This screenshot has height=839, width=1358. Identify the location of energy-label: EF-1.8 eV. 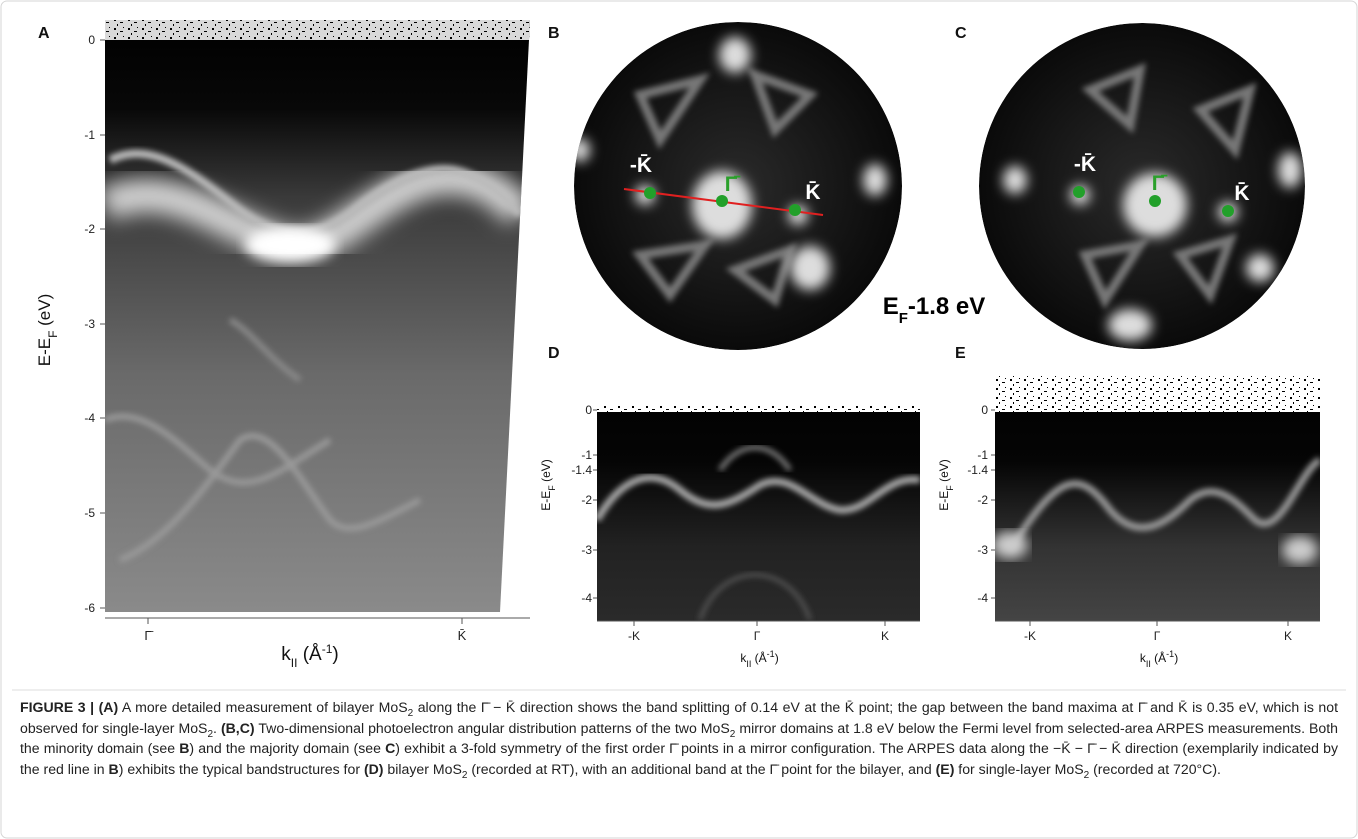
(934, 310).